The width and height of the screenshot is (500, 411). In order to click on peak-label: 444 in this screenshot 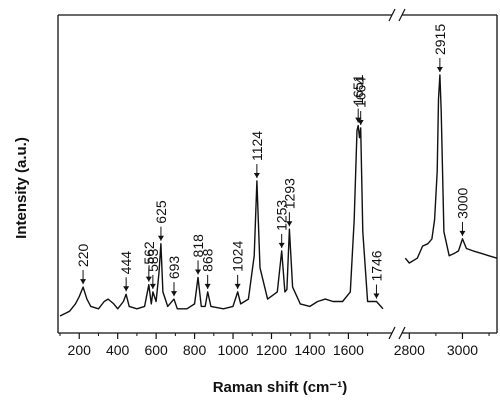, I will do `click(126, 263)`.